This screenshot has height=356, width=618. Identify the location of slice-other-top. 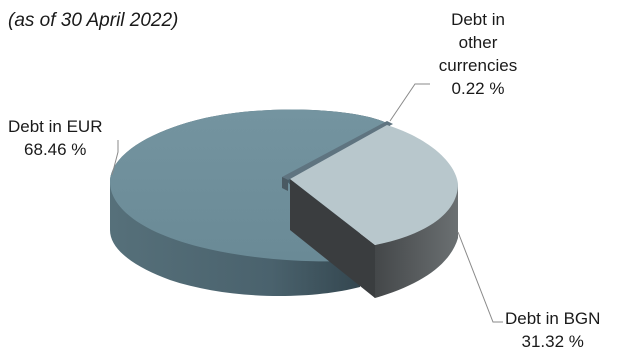
(337, 150).